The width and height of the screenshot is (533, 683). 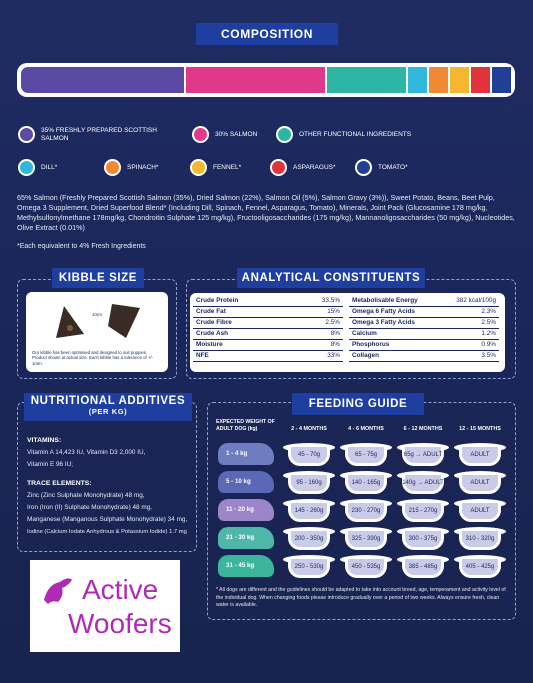 What do you see at coordinates (49, 167) in the screenshot?
I see `legend-label: DILL*` at bounding box center [49, 167].